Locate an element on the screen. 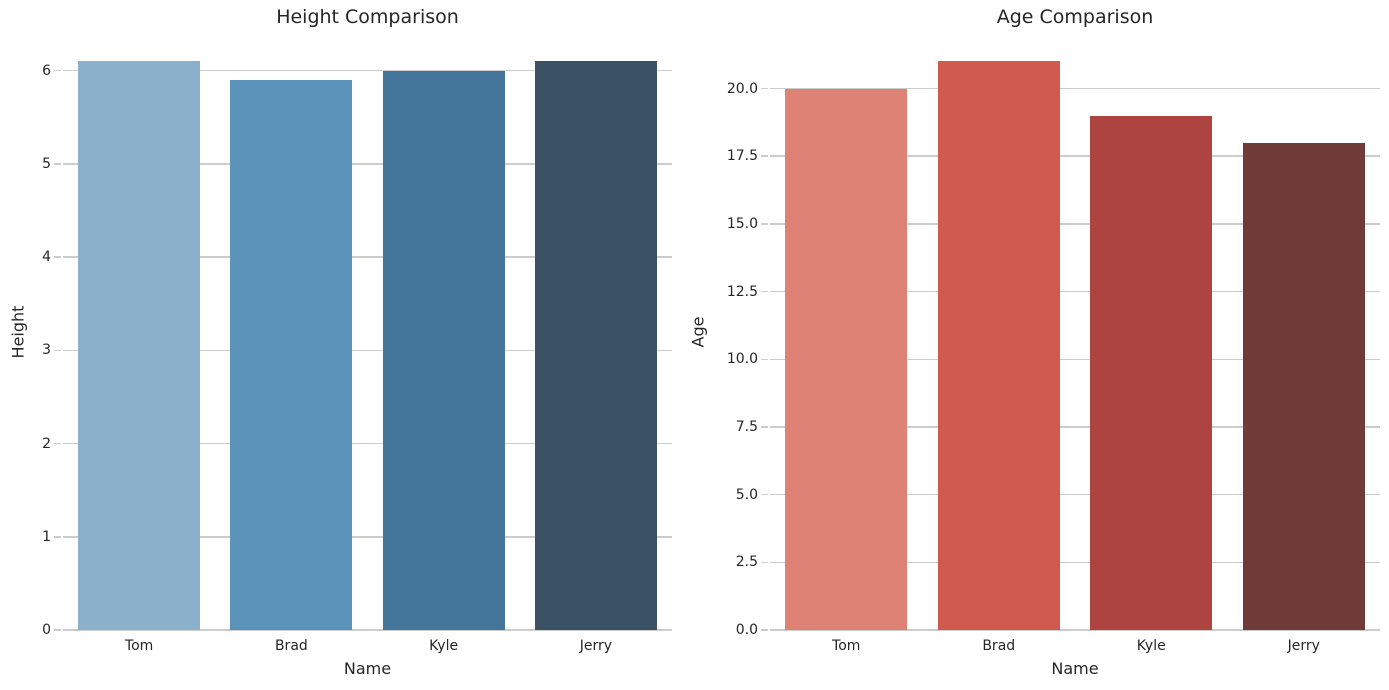 The height and width of the screenshot is (690, 1389). chart-title: Age Comparison is located at coordinates (1075, 17).